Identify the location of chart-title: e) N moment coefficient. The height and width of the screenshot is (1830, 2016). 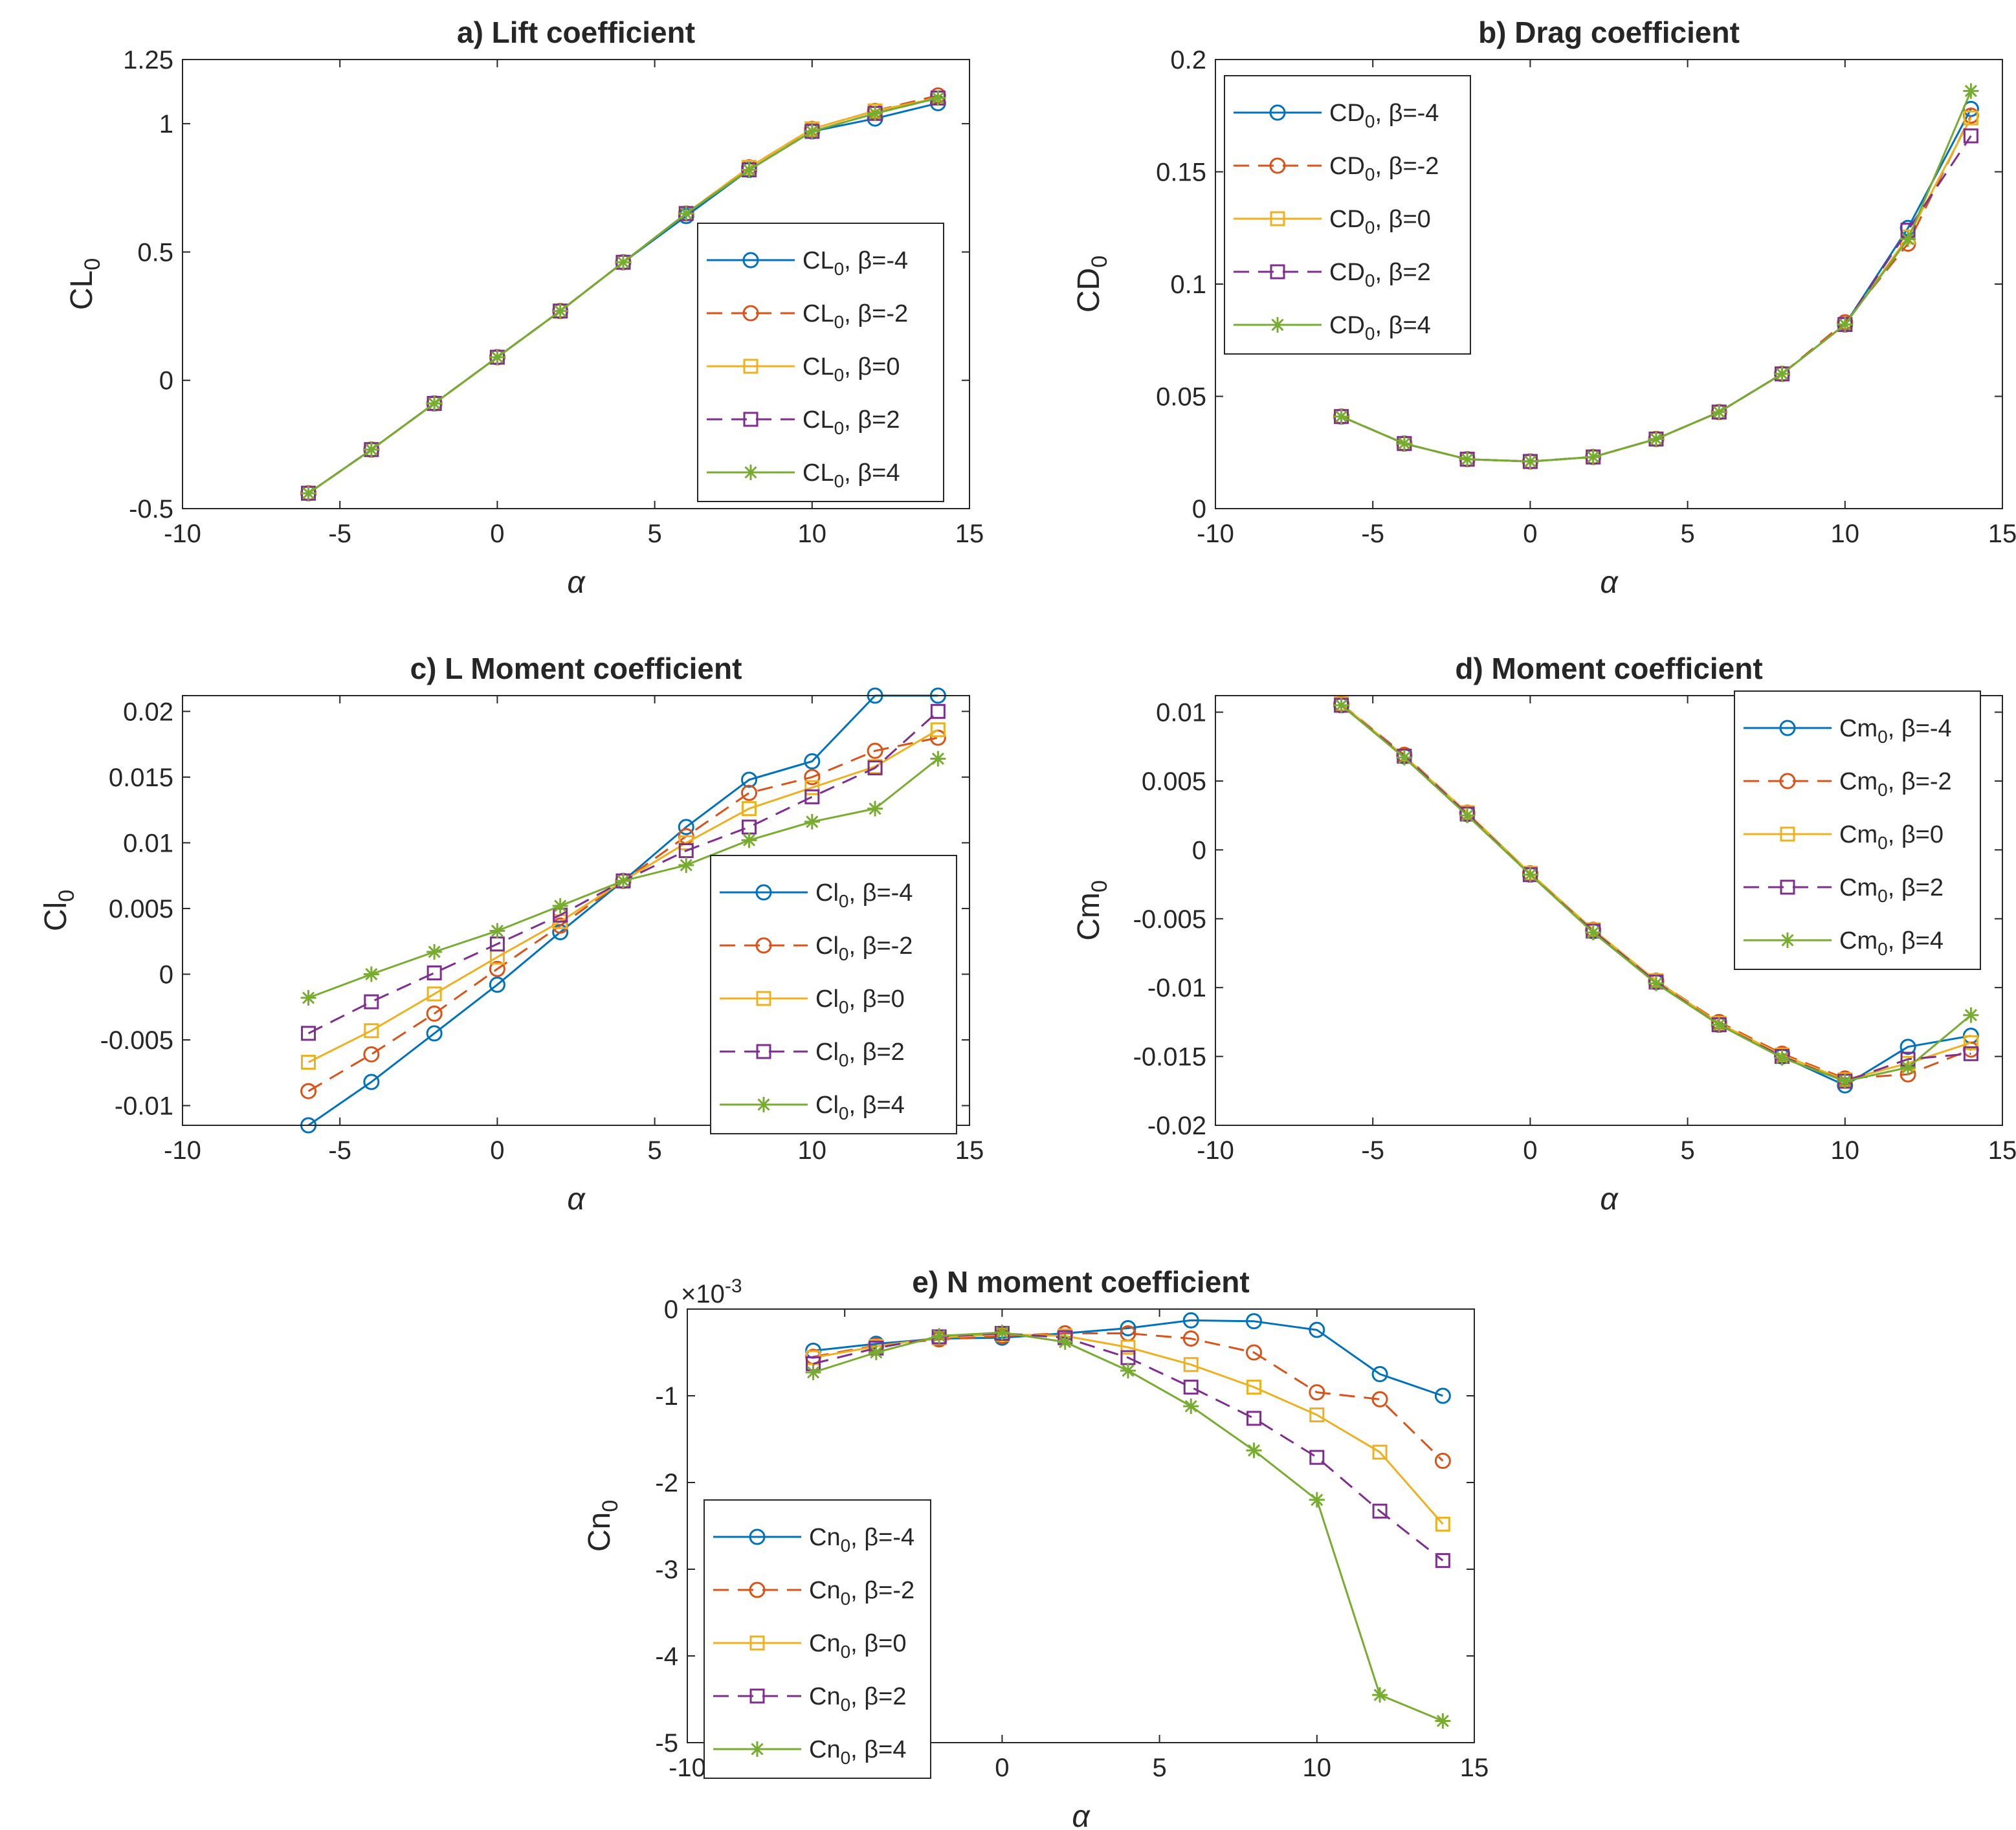
(1080, 1282).